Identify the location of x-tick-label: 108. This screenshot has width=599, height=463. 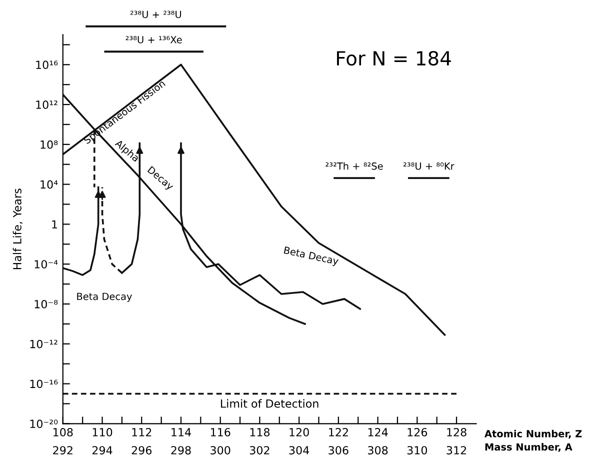
(63, 432).